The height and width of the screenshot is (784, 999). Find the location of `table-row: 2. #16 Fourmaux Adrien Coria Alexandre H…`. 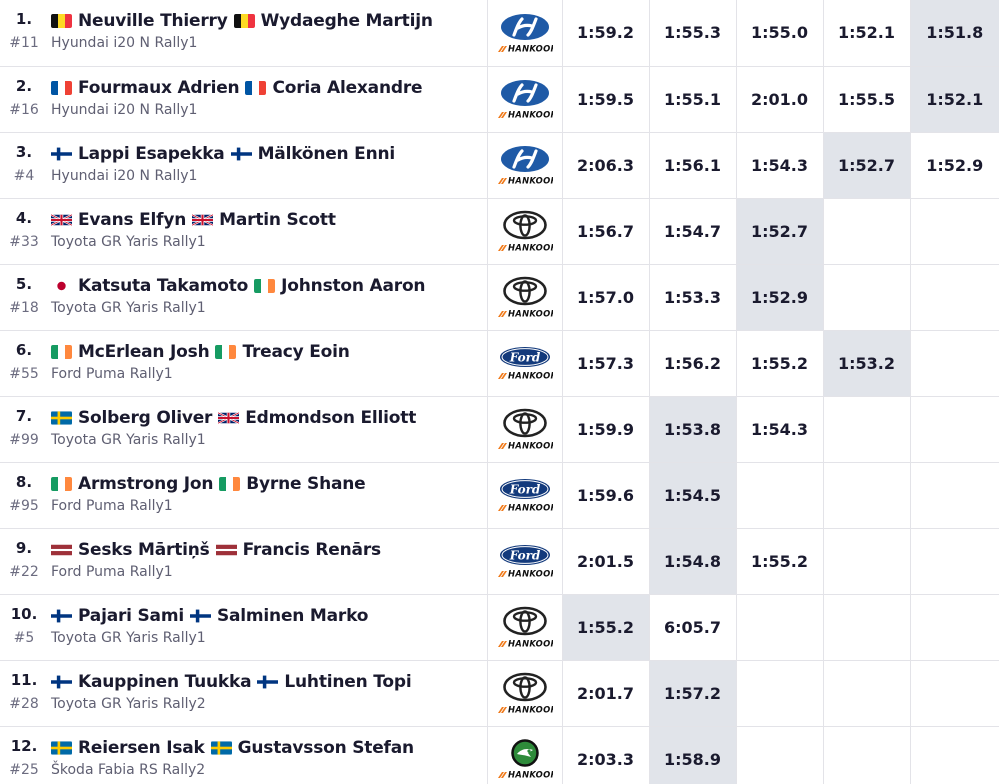

table-row: 2. #16 Fourmaux Adrien Coria Alexandre H… is located at coordinates (499, 99).